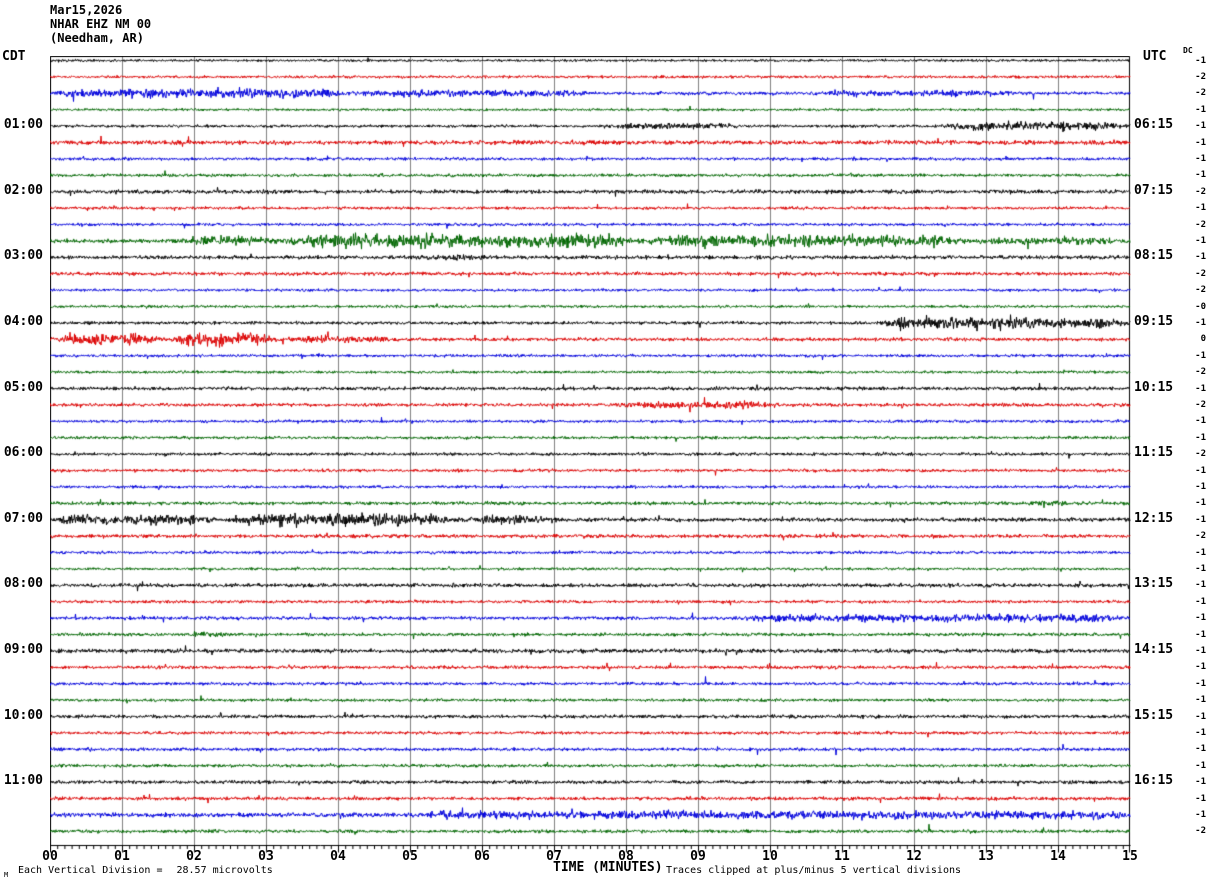 Image resolution: width=1210 pixels, height=886 pixels. What do you see at coordinates (914, 856) in the screenshot?
I see `x-tick-label: 12` at bounding box center [914, 856].